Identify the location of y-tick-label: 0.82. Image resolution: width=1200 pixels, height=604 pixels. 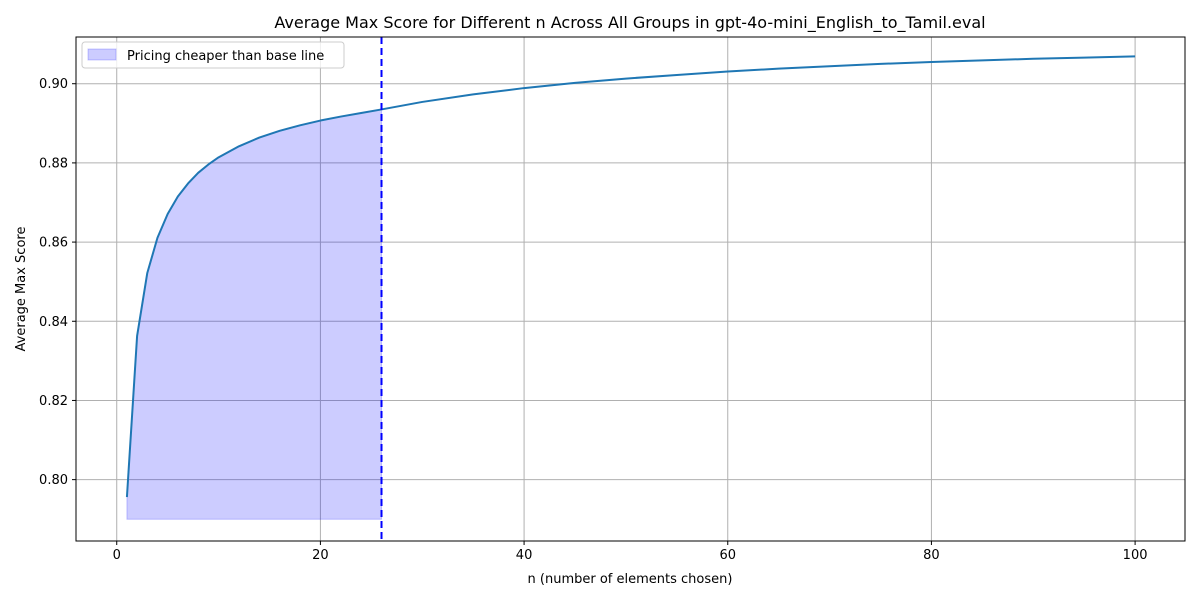
(53, 401).